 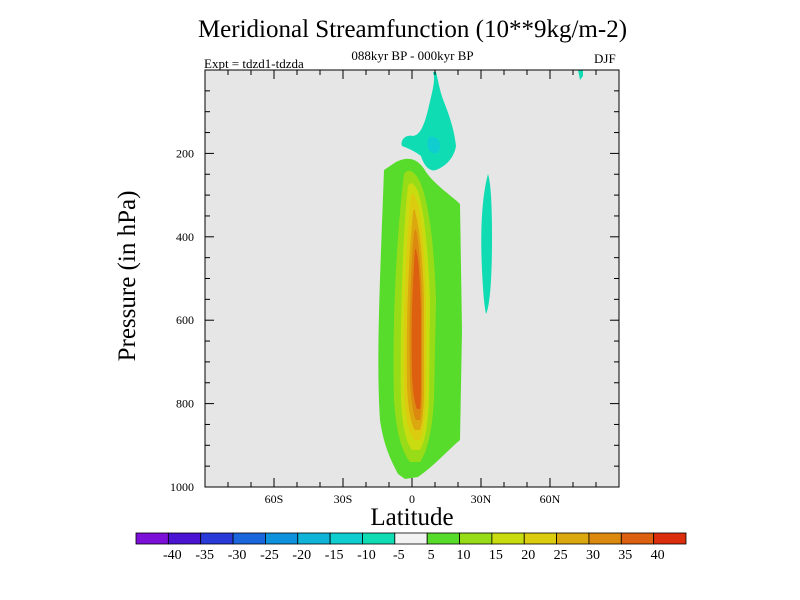 I want to click on y-tick-label: 200, so click(x=185, y=153).